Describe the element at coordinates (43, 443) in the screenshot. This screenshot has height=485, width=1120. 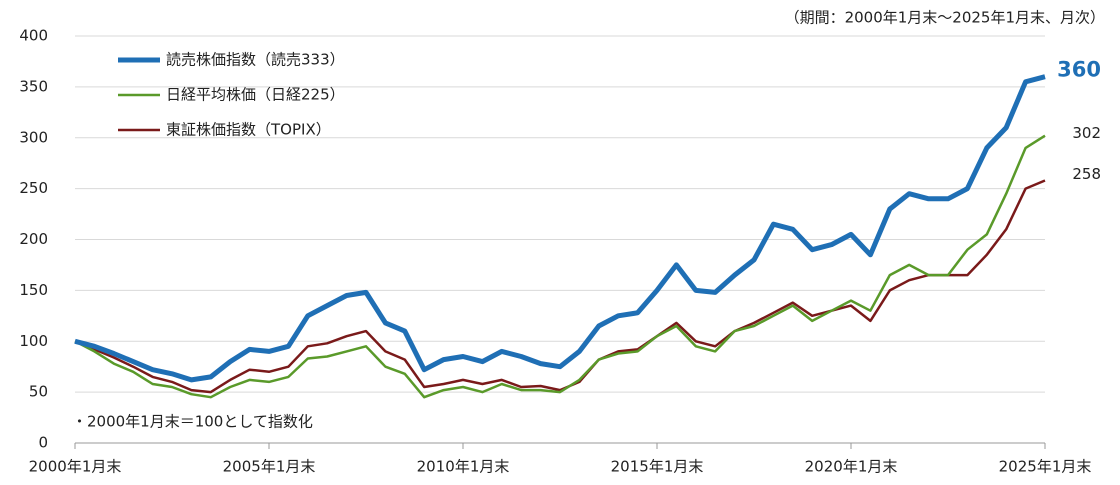
I see `y-tick-label: 0` at that location.